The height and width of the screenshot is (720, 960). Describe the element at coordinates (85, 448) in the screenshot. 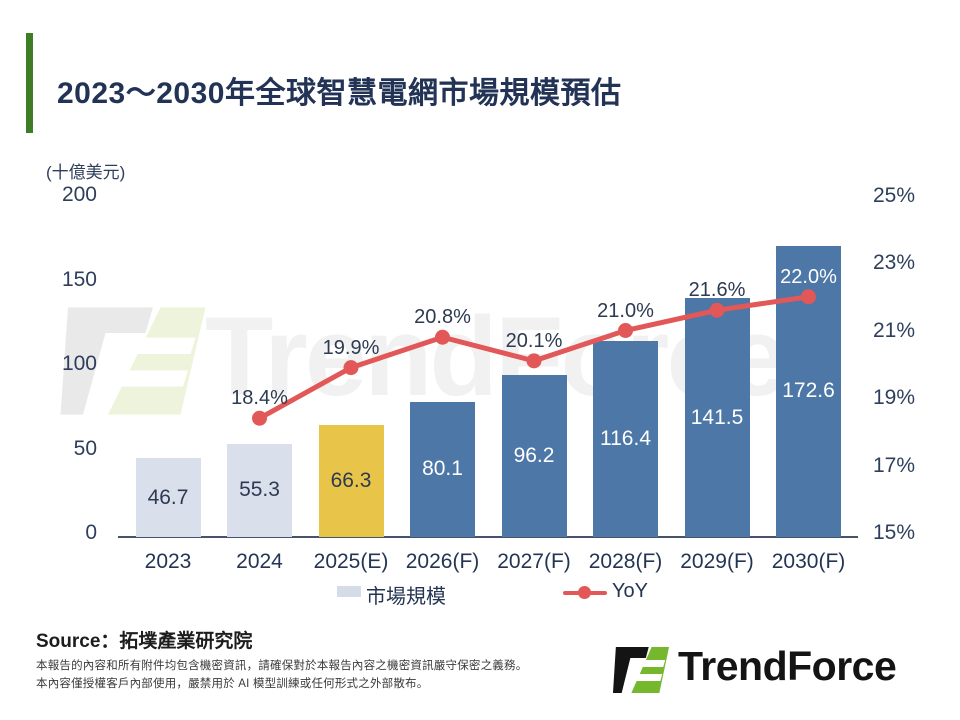

I see `left-axis-tick: 50` at that location.